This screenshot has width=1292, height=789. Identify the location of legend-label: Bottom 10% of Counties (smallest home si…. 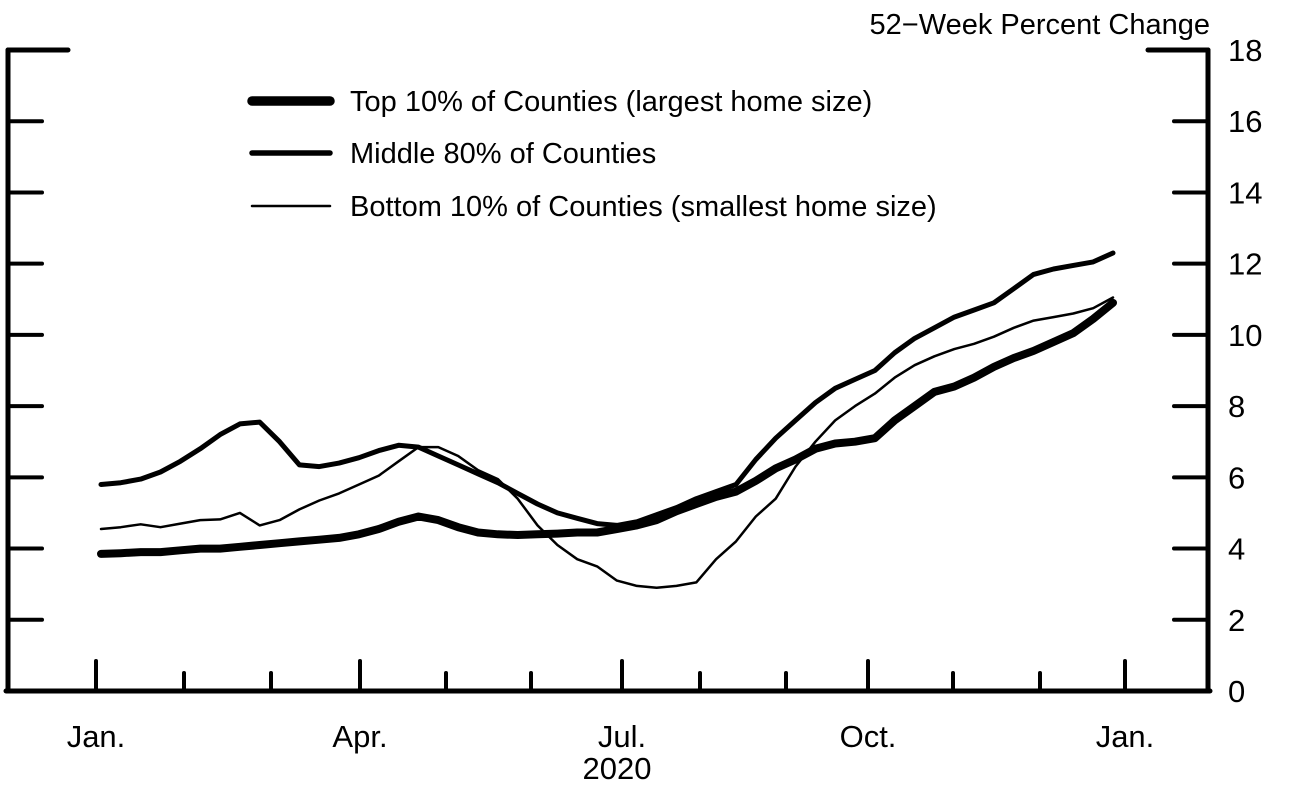
(643, 207).